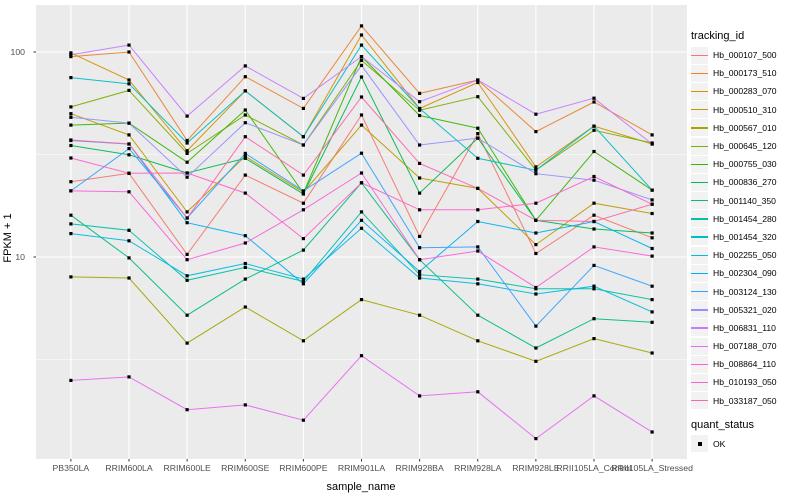 Image resolution: width=800 pixels, height=500 pixels. I want to click on legend-entry-label: Hb_000645_120, so click(745, 146).